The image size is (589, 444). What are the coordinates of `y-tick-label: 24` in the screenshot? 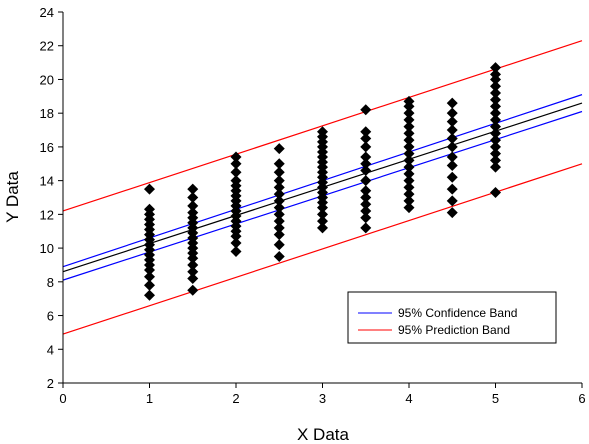 It's located at (47, 12).